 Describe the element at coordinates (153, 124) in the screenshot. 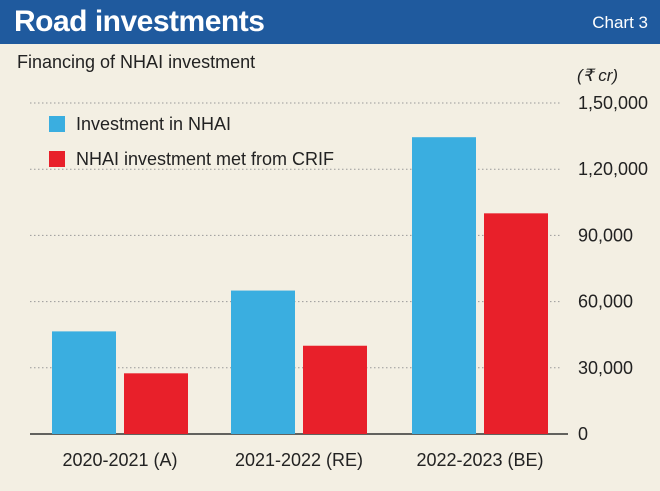

I see `legend-label: Investment in NHAI` at that location.